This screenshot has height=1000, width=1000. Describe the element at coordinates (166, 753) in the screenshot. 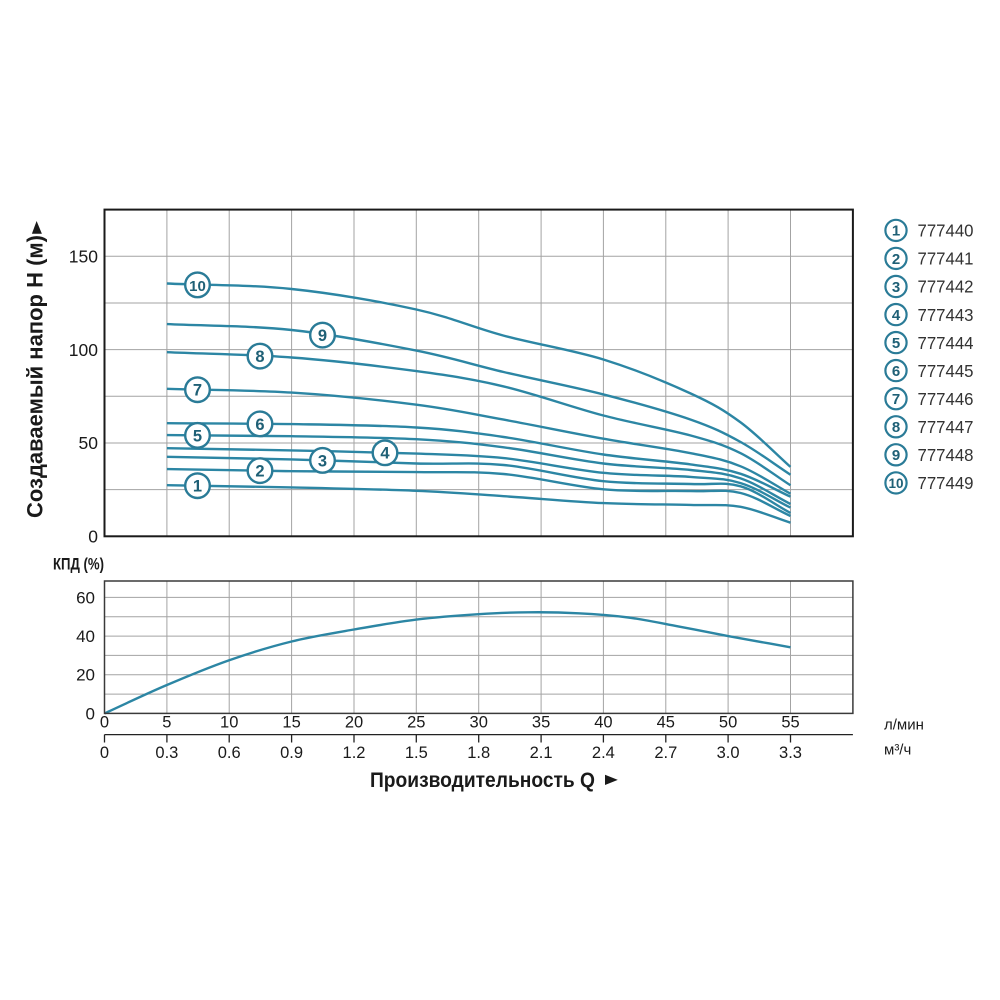

I see `svg-text: 0.3` at that location.